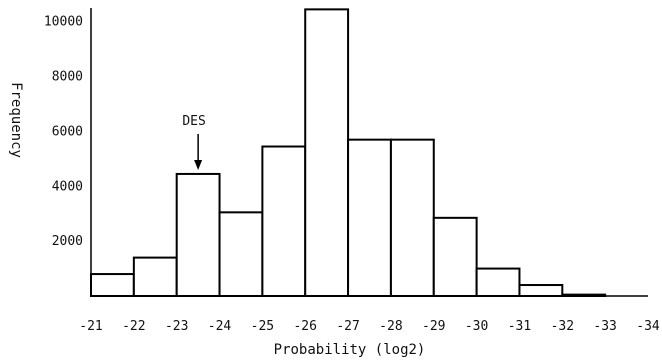 The width and height of the screenshot is (662, 362). What do you see at coordinates (562, 326) in the screenshot?
I see `x-tick-label: -32` at bounding box center [562, 326].